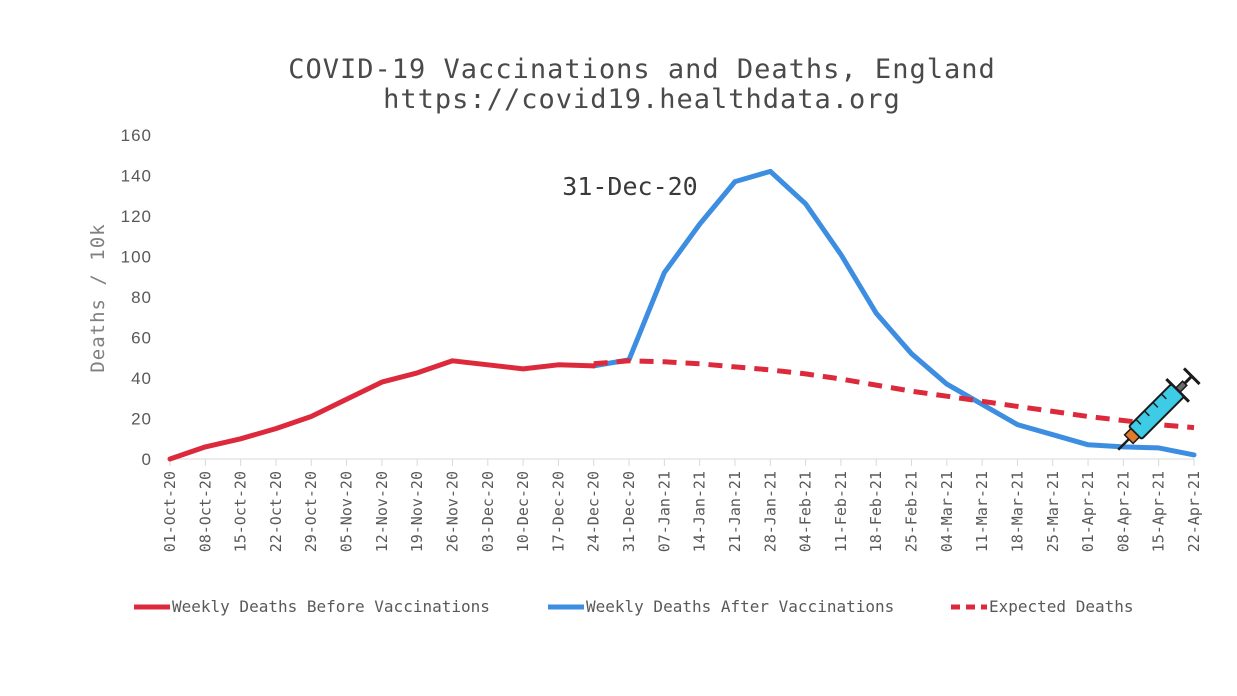  What do you see at coordinates (740, 606) in the screenshot?
I see `legend-label-after: Weekly Deaths After Vaccinations` at bounding box center [740, 606].